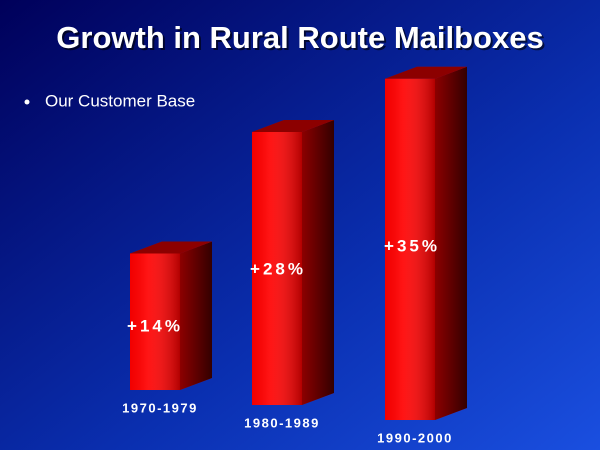  I want to click on value-label: +35%, so click(412, 245).